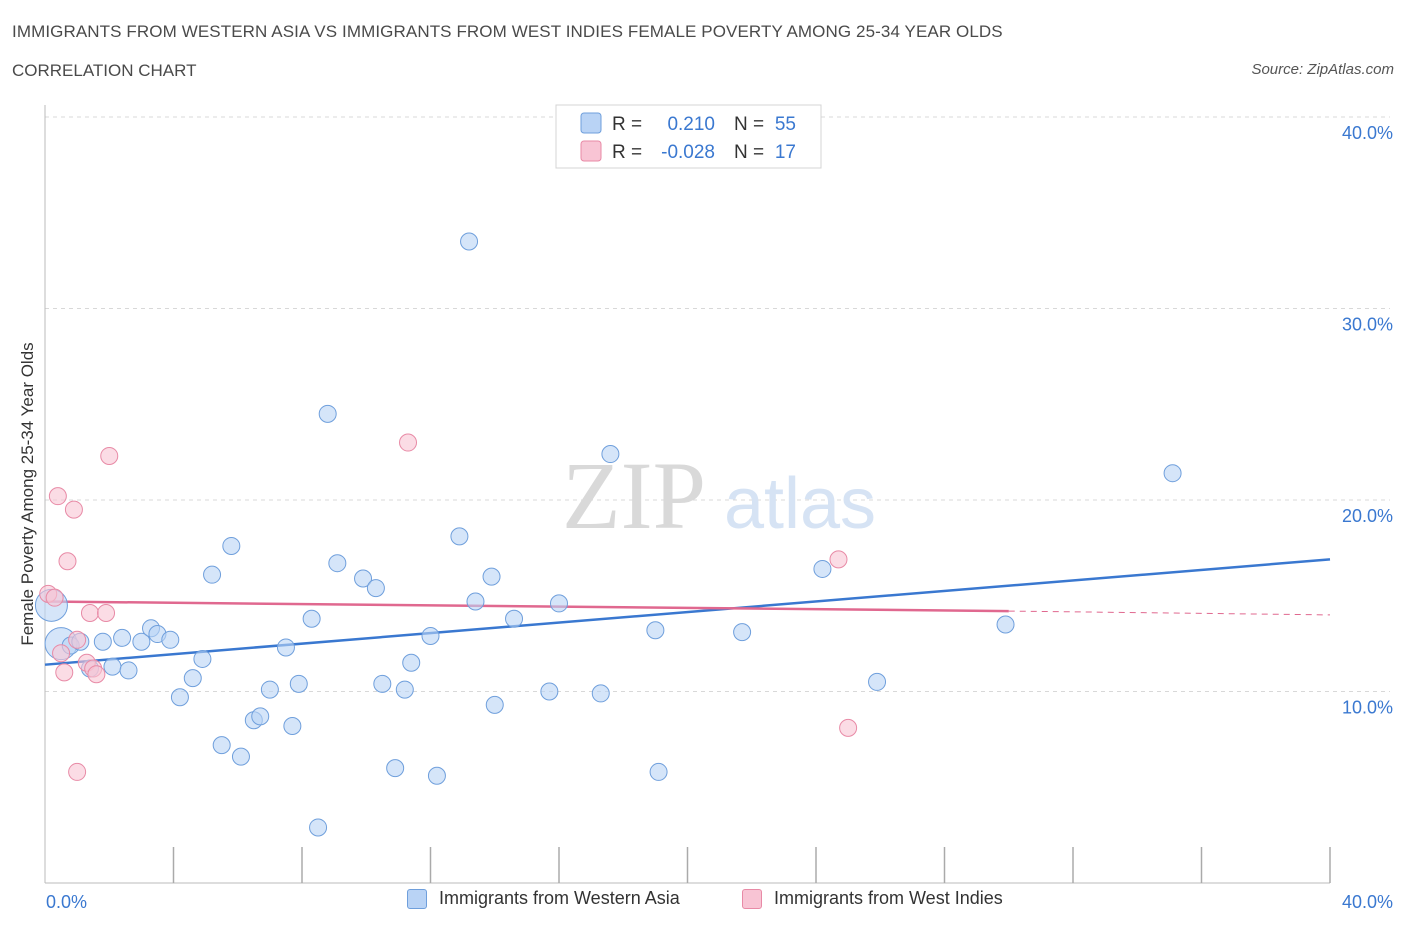  What do you see at coordinates (559, 898) in the screenshot?
I see `legend-label-western-asia: Immigrants from Western Asia` at bounding box center [559, 898].